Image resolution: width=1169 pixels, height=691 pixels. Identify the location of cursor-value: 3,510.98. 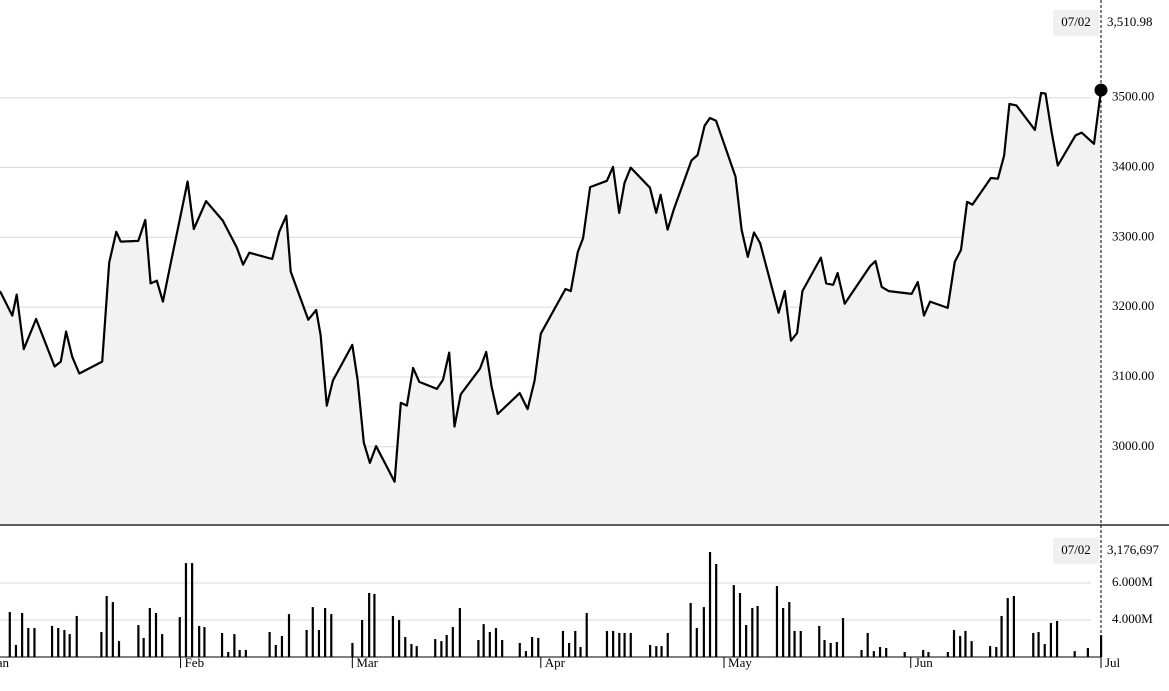
(1130, 21).